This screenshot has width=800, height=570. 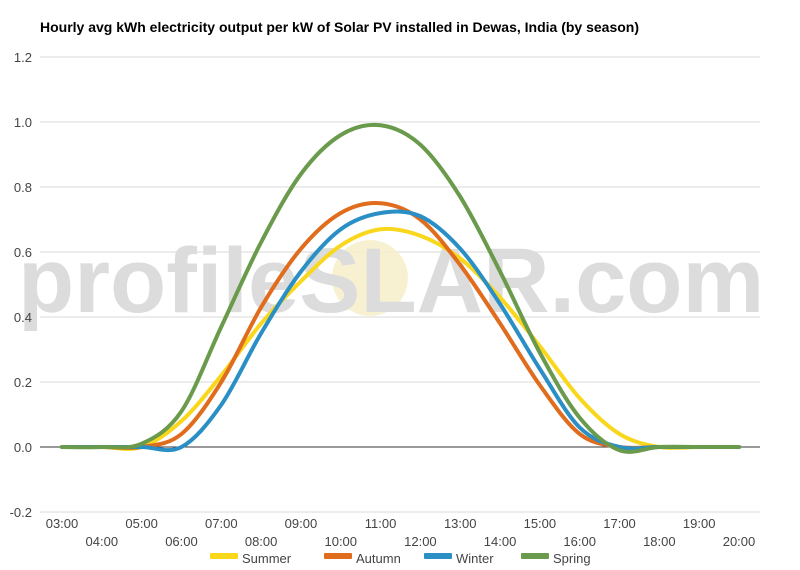 I want to click on x-tick-label: 08:00, so click(x=261, y=541).